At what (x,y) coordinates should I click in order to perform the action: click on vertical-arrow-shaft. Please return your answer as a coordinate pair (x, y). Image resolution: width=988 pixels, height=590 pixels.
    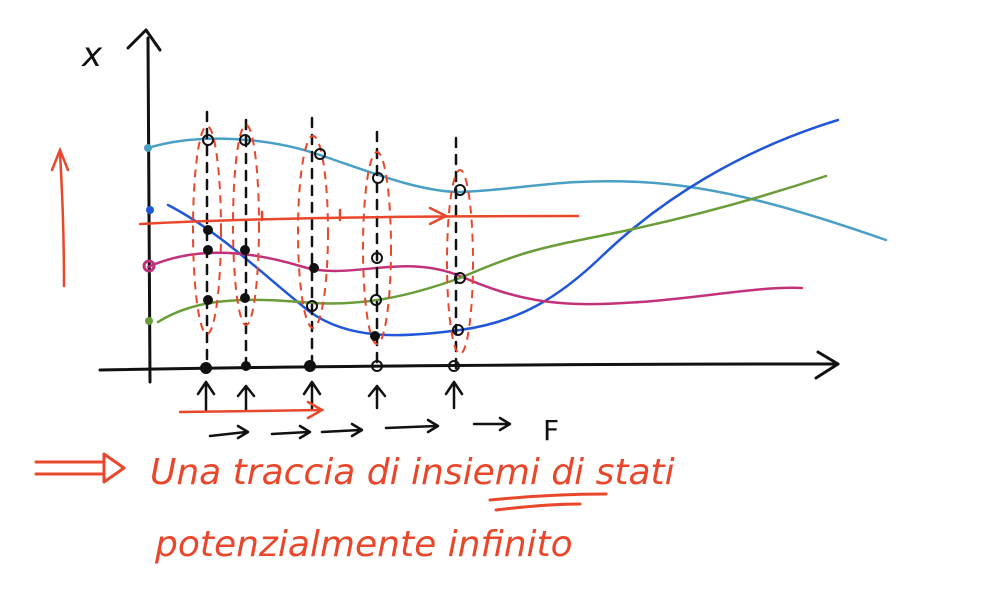
    Looking at the image, I should click on (62, 219).